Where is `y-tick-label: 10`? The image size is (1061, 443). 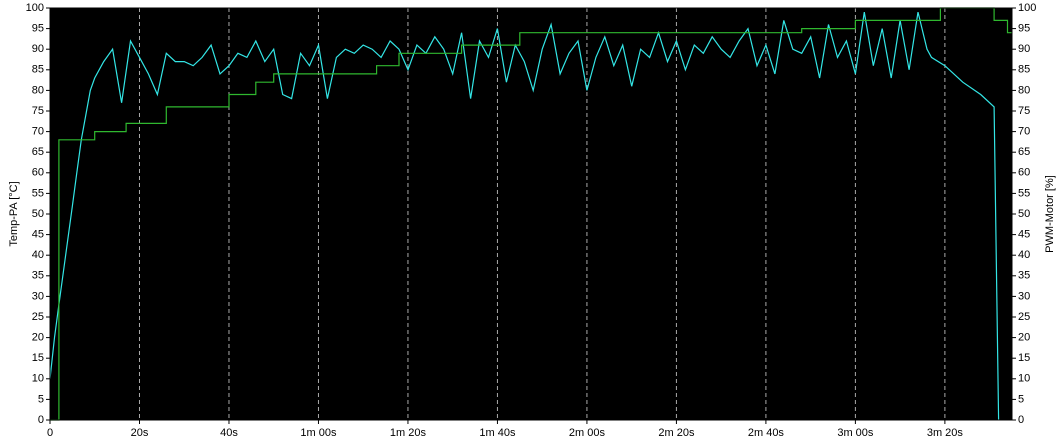 y-tick-label: 10 is located at coordinates (38, 379).